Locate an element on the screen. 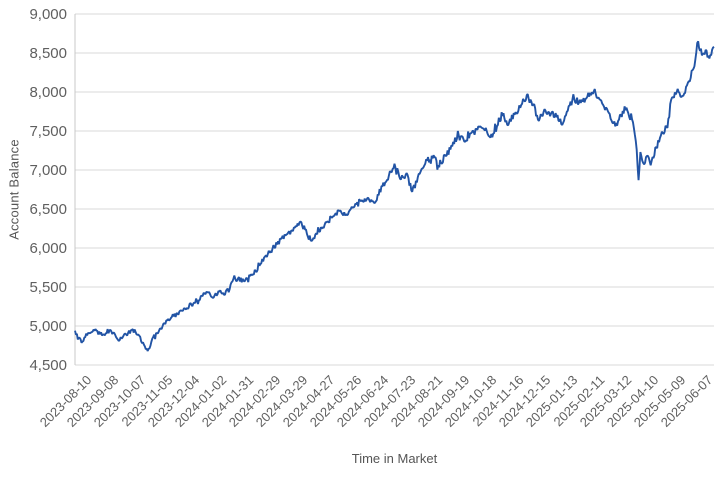 The height and width of the screenshot is (480, 720). y-tick-label: 8,000 is located at coordinates (48, 92).